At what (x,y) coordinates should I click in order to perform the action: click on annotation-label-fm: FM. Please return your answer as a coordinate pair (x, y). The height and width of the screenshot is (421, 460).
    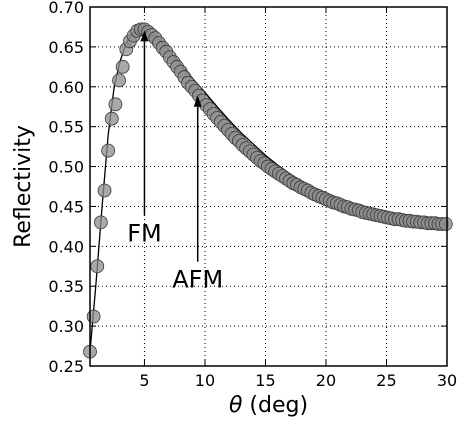
    Looking at the image, I should click on (144, 233).